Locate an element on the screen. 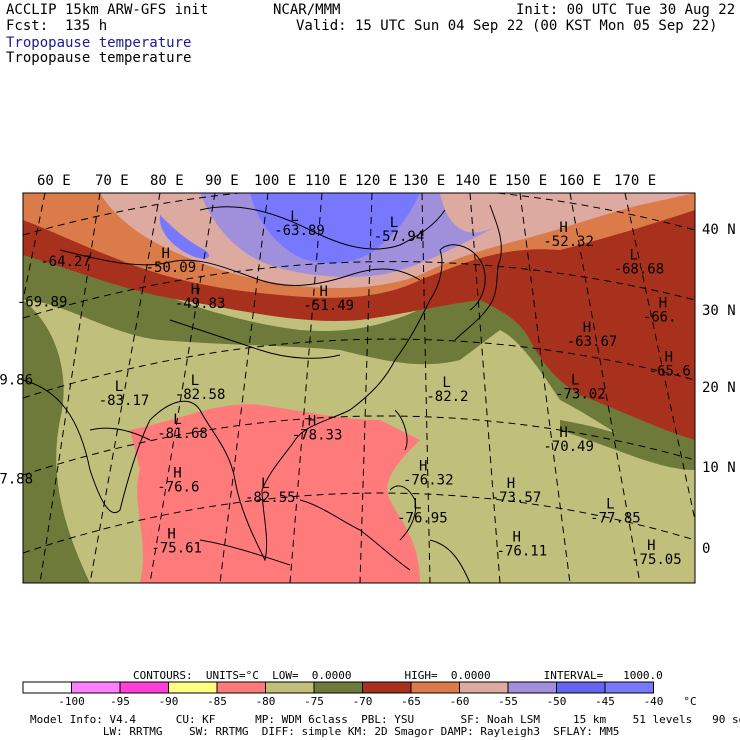 The image size is (740, 740). extremum-value: -49.83 is located at coordinates (200, 304).